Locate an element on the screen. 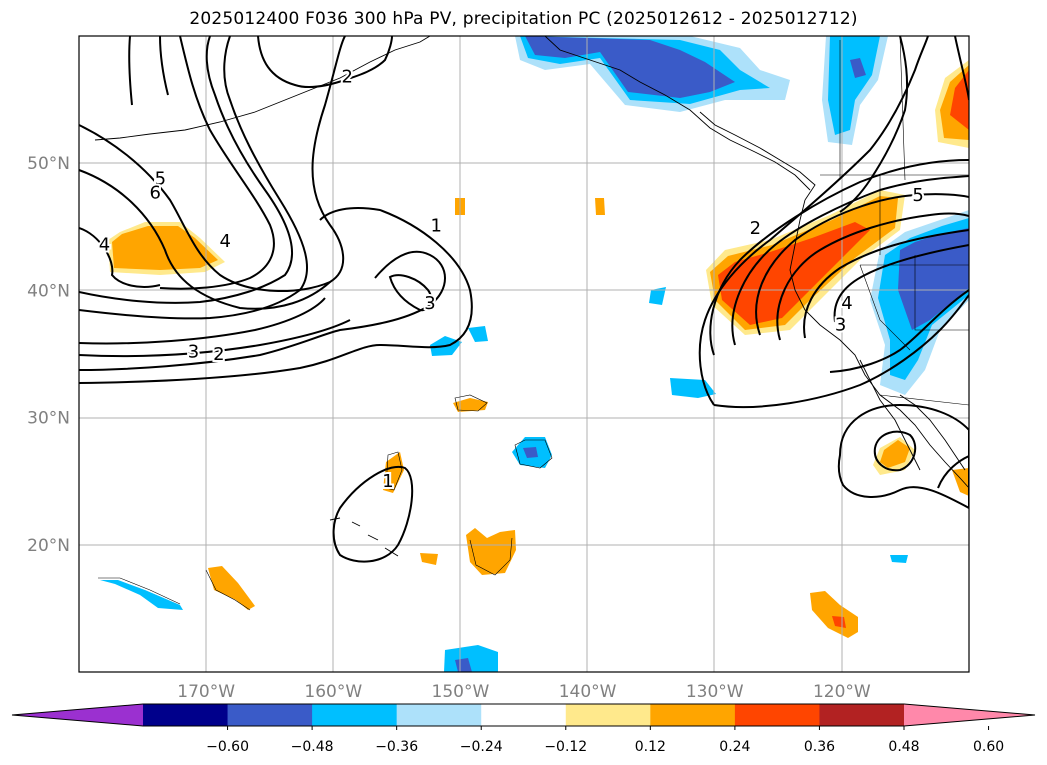 The width and height of the screenshot is (1047, 765). coastline-us-west is located at coordinates (879, 344).